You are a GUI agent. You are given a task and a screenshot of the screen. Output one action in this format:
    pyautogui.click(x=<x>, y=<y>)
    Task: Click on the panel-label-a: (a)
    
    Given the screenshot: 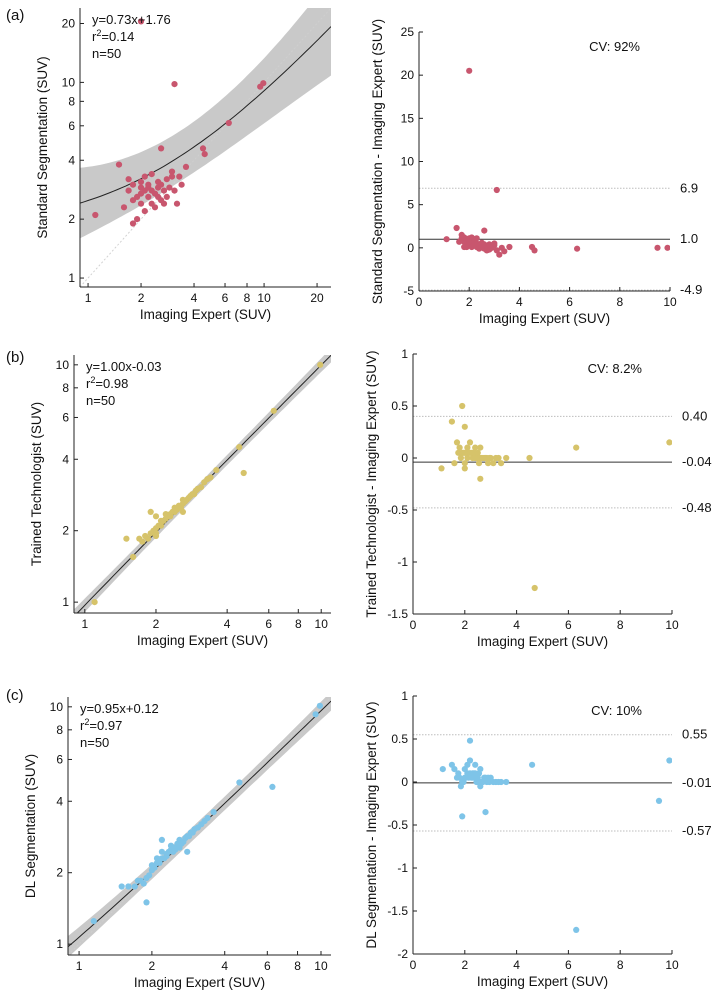 What is the action you would take?
    pyautogui.click(x=15, y=15)
    